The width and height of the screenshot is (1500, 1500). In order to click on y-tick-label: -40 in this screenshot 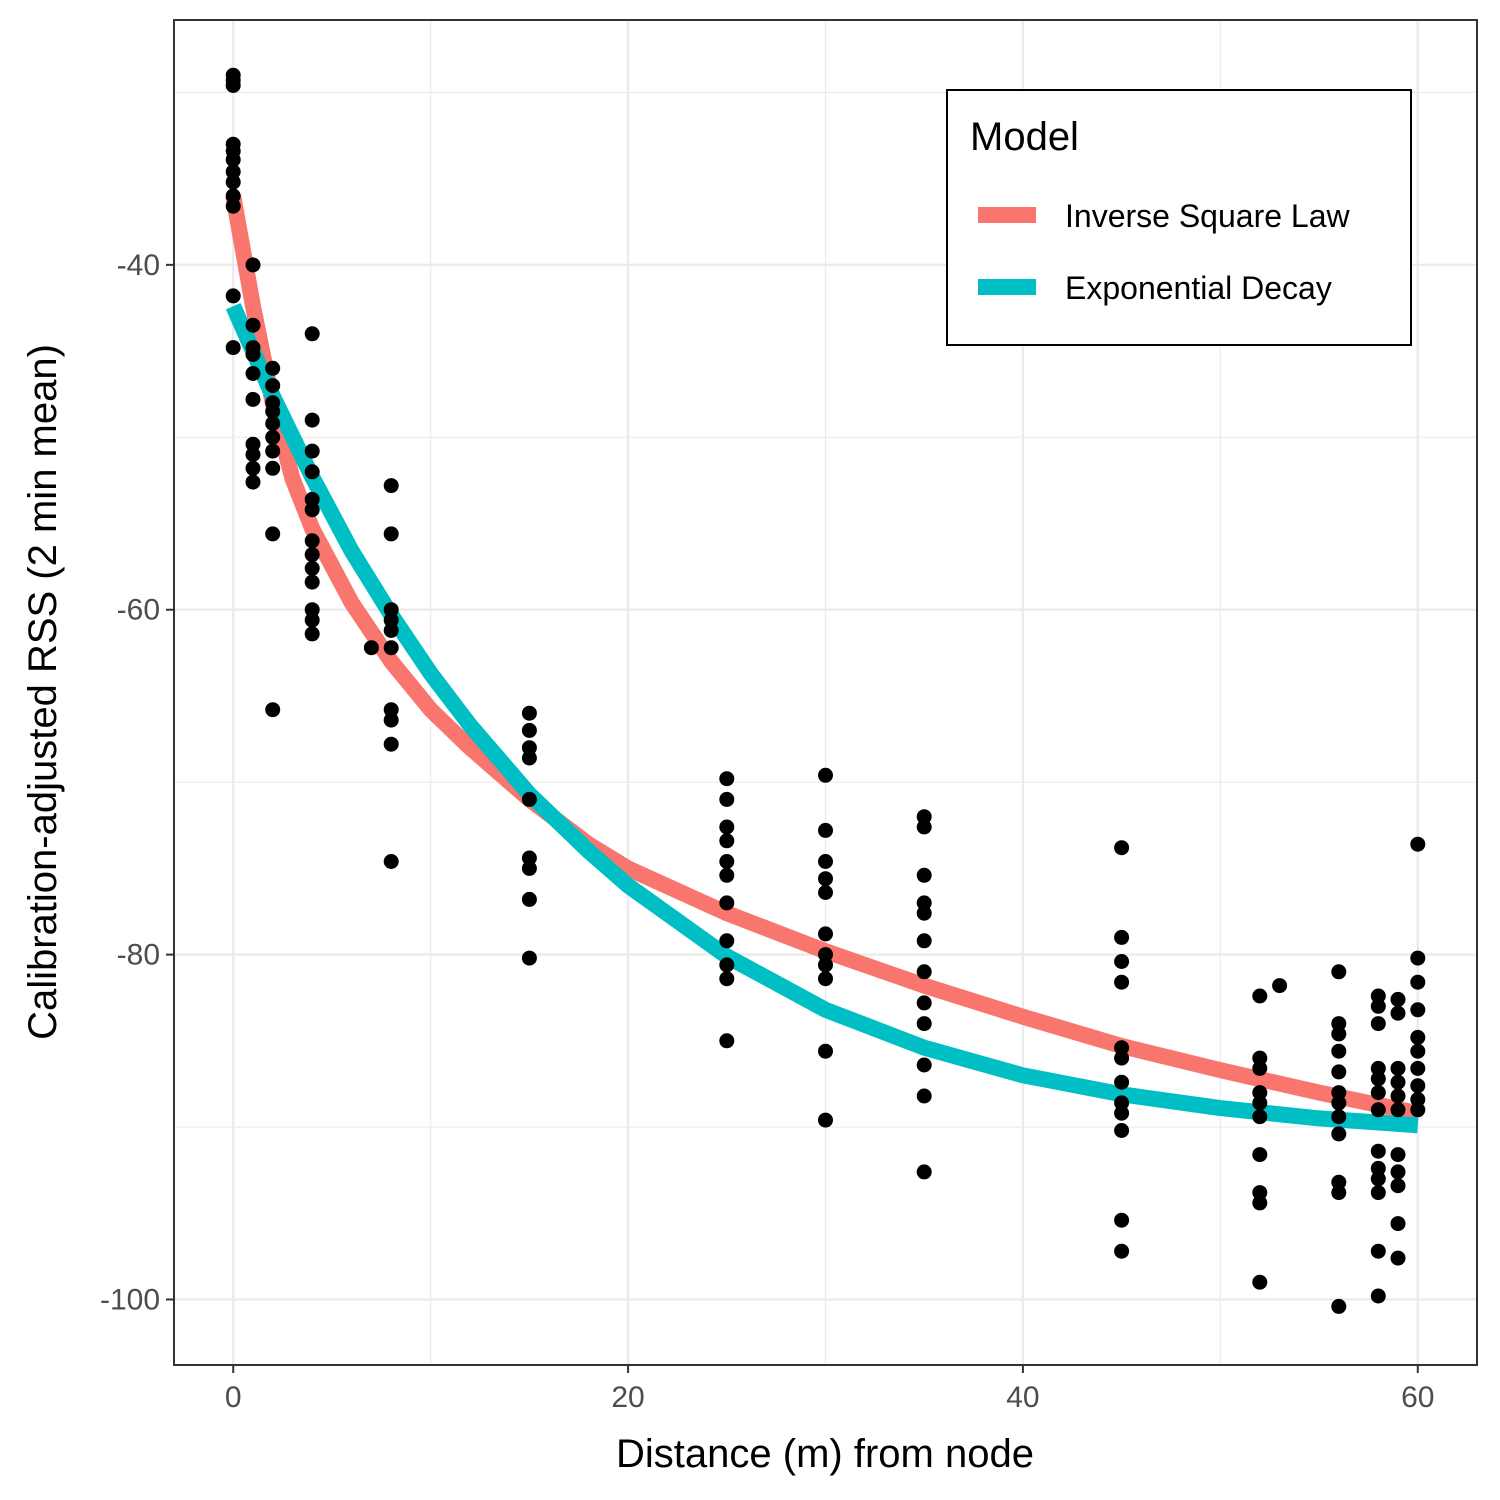, I will do `click(138, 265)`.